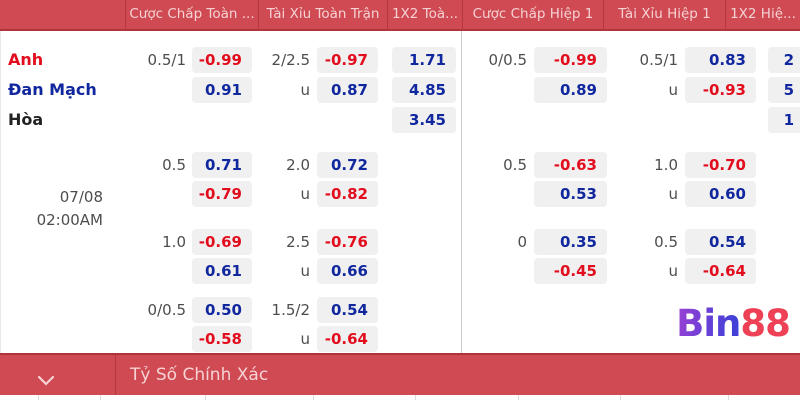  Describe the element at coordinates (720, 60) in the screenshot. I see `odds-cell: 0.83` at that location.